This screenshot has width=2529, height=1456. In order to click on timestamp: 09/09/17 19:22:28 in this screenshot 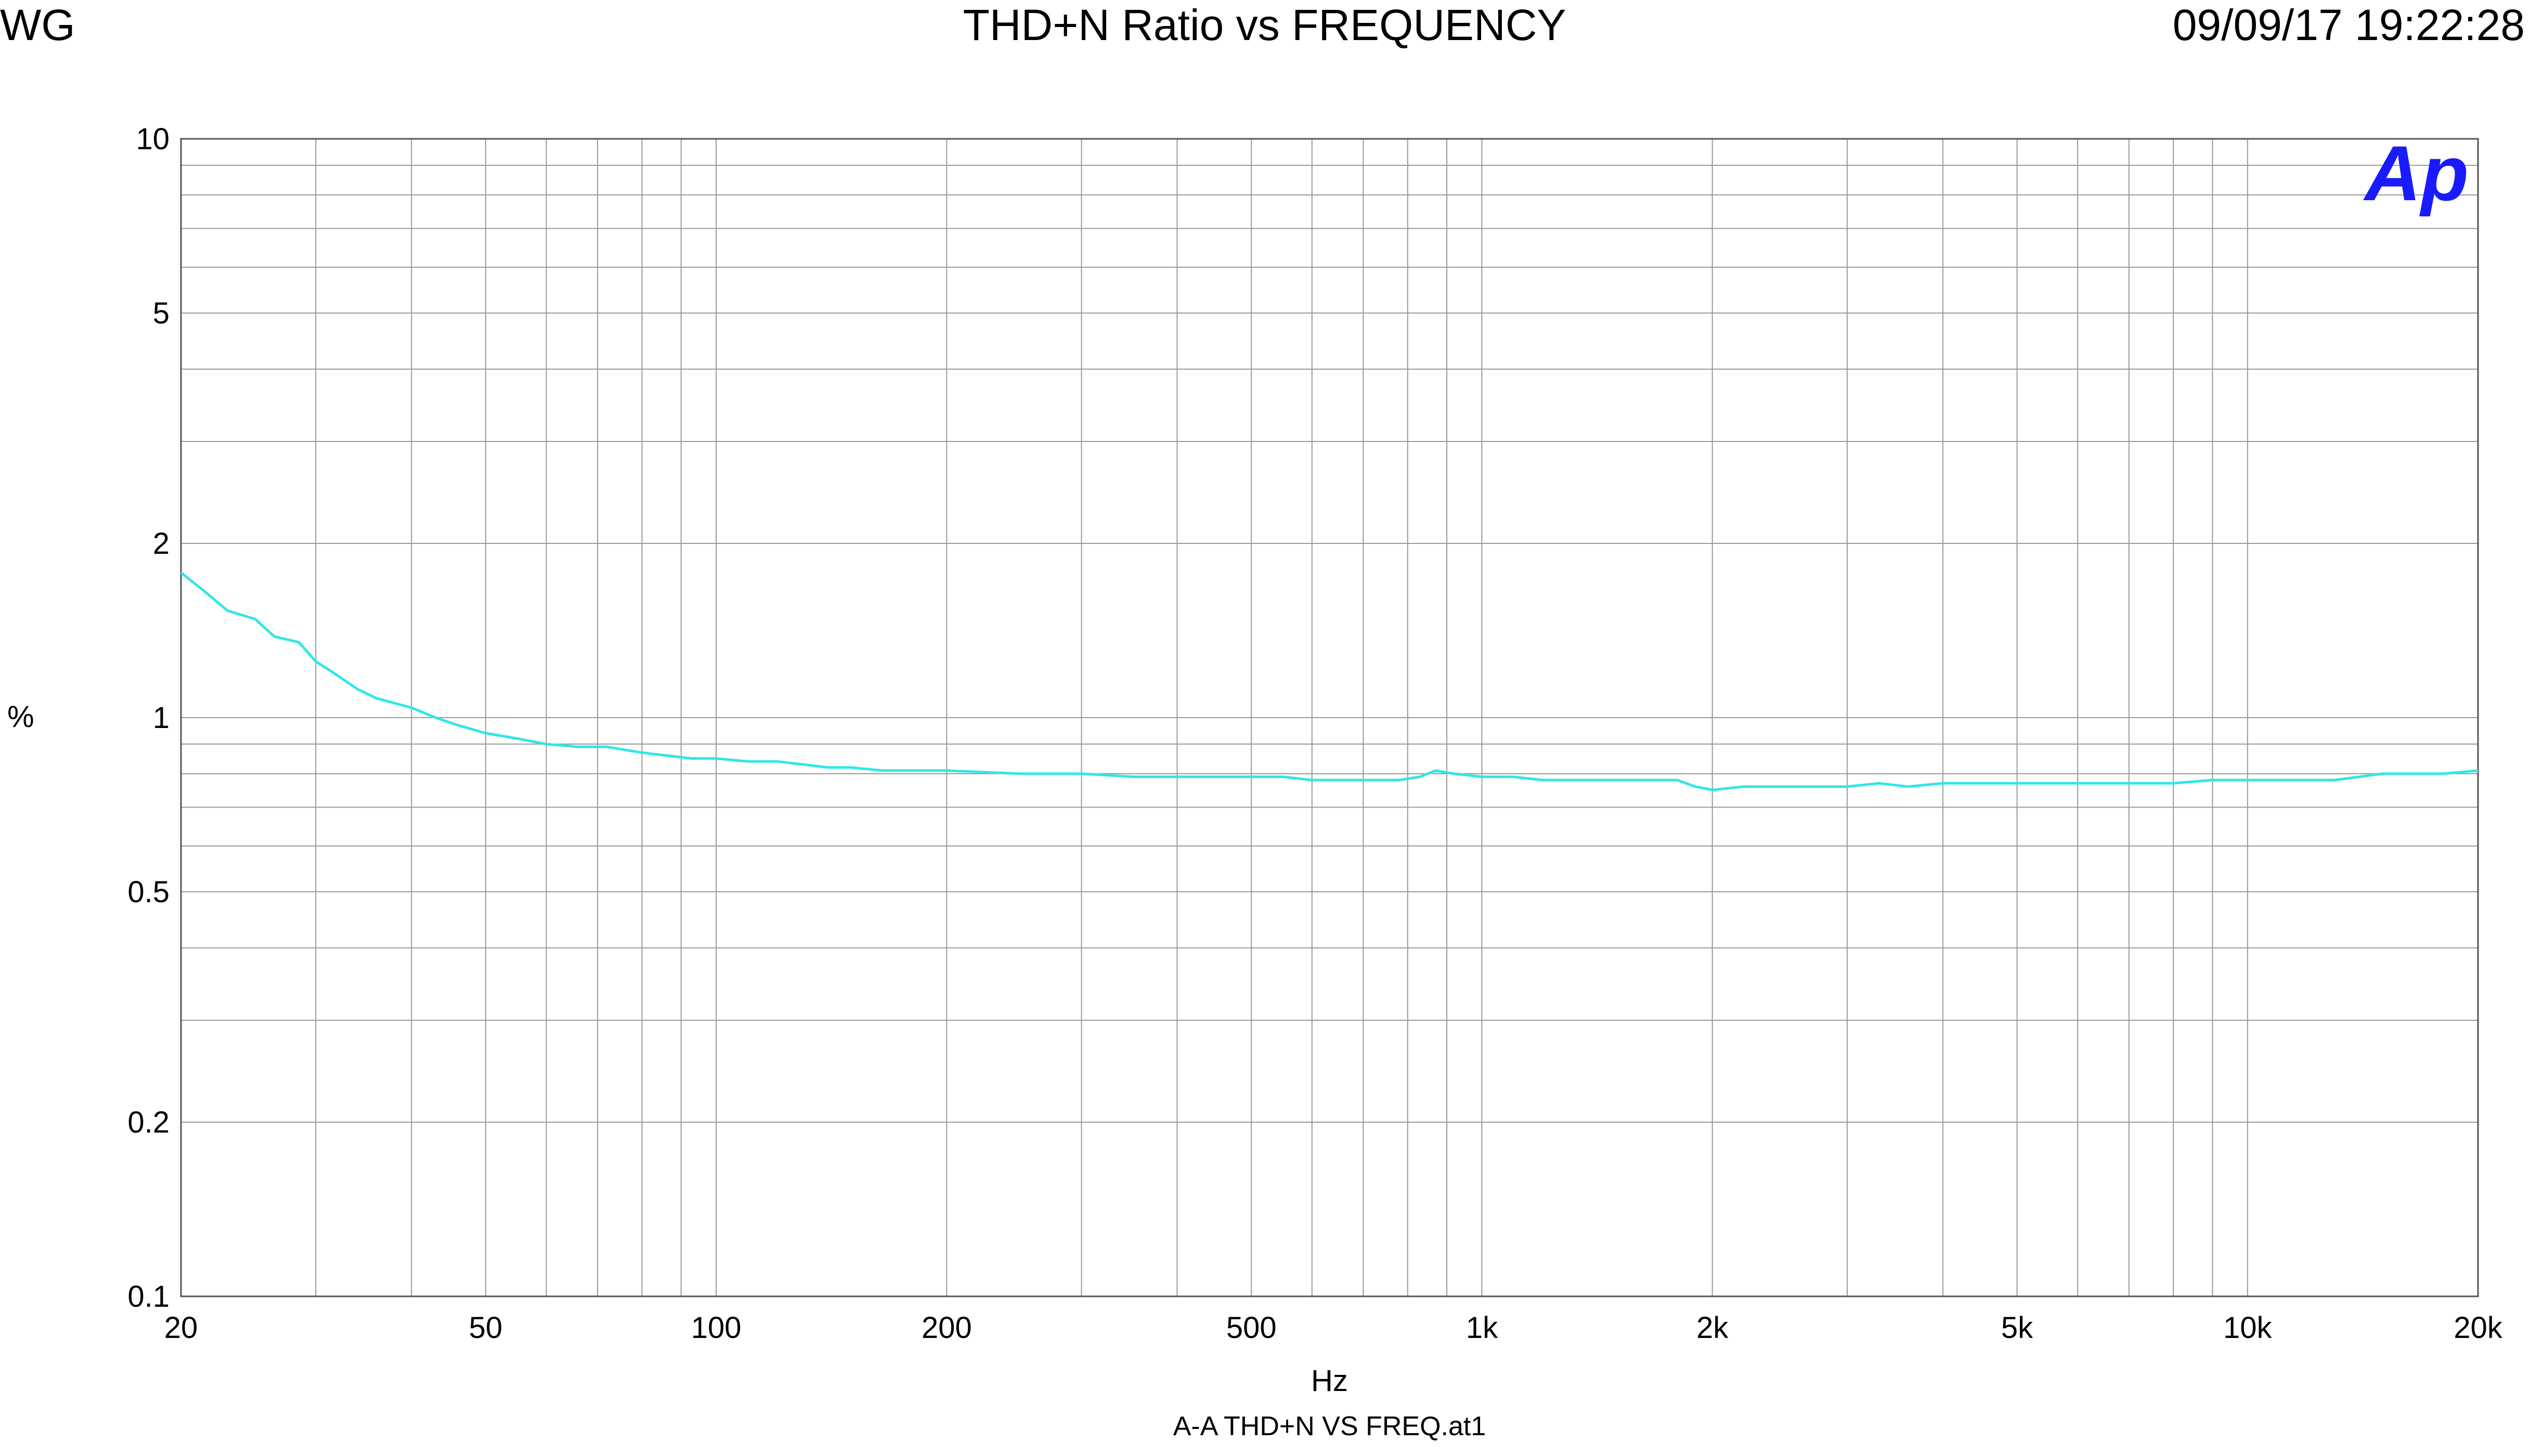, I will do `click(2348, 25)`.